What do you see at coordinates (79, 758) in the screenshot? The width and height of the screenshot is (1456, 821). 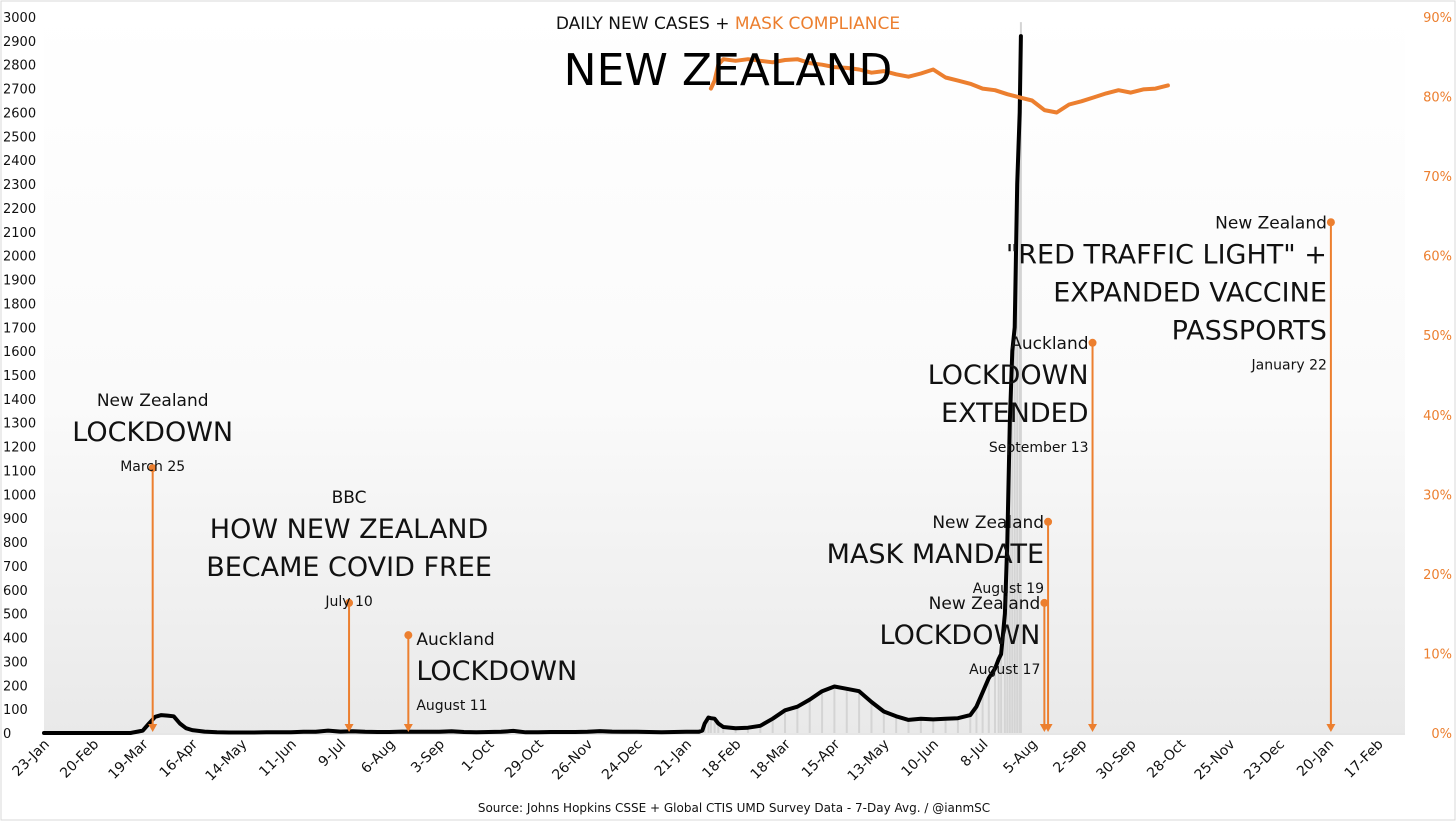 I see `x-tick-label: 20-Feb` at bounding box center [79, 758].